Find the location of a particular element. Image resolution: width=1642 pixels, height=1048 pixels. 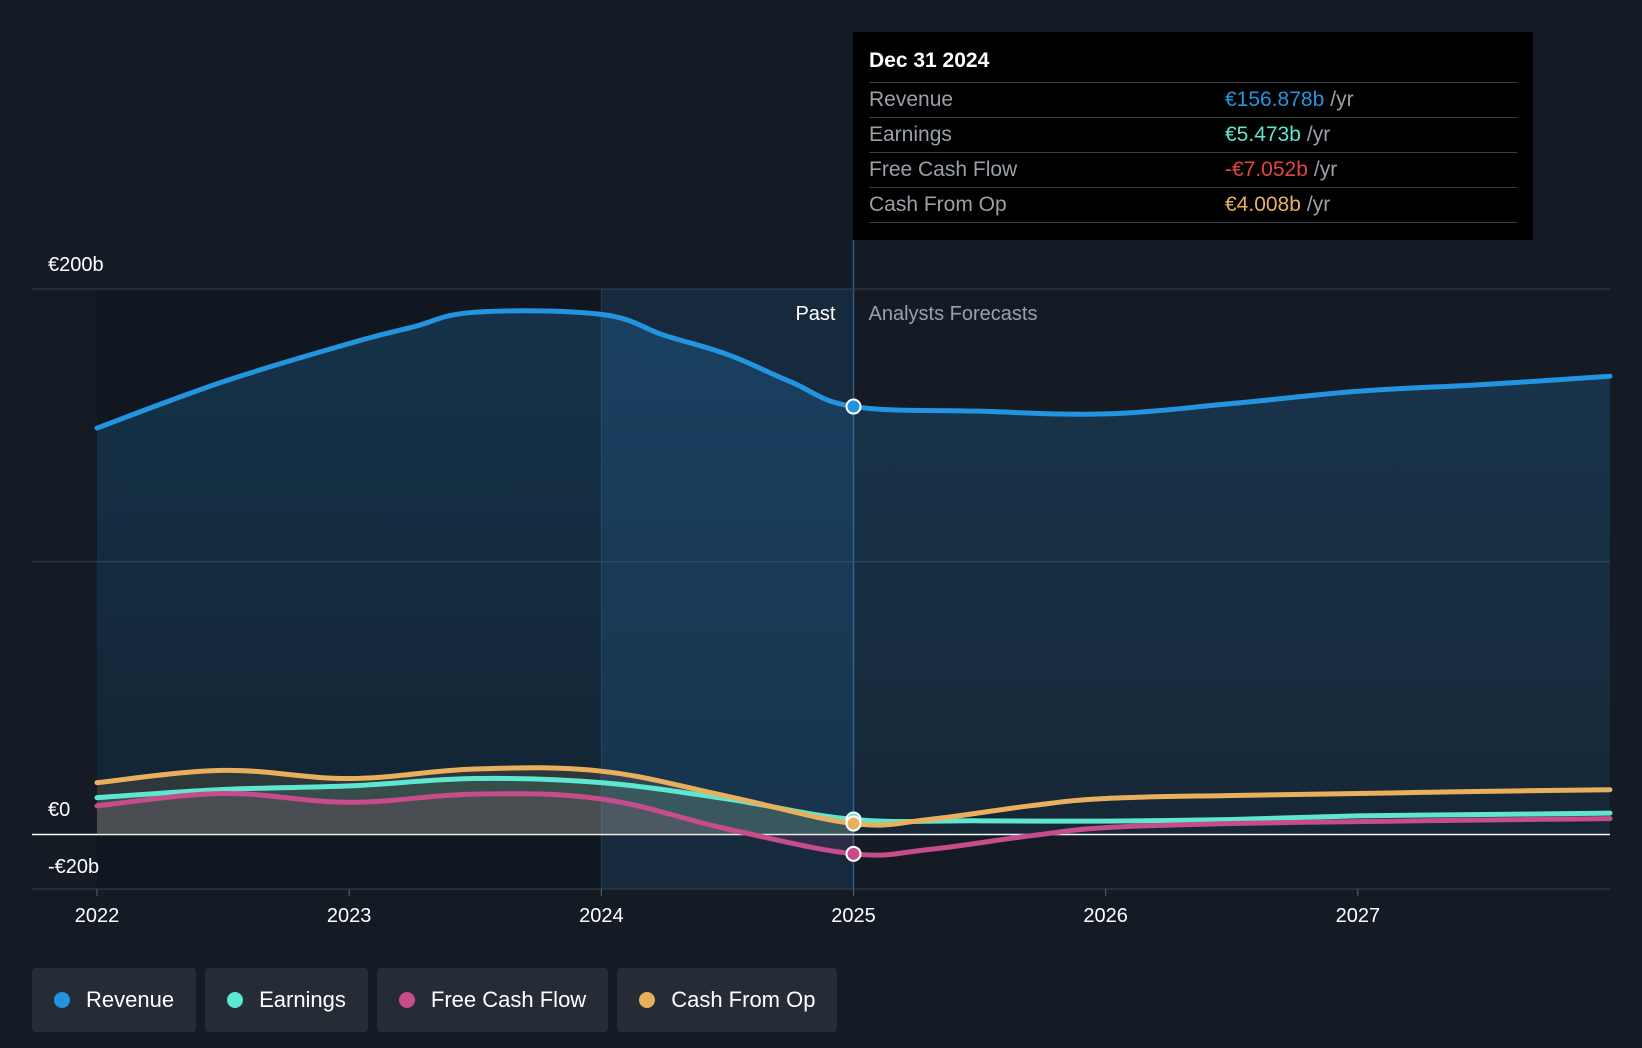

y-tick-label: €200b is located at coordinates (76, 265).